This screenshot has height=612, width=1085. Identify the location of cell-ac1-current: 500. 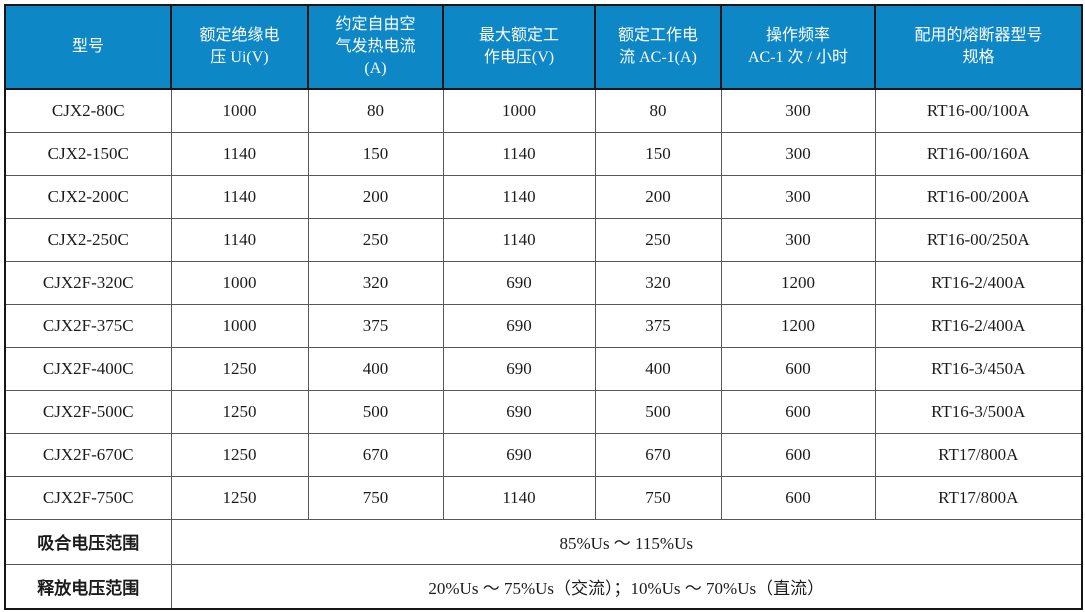
(658, 411).